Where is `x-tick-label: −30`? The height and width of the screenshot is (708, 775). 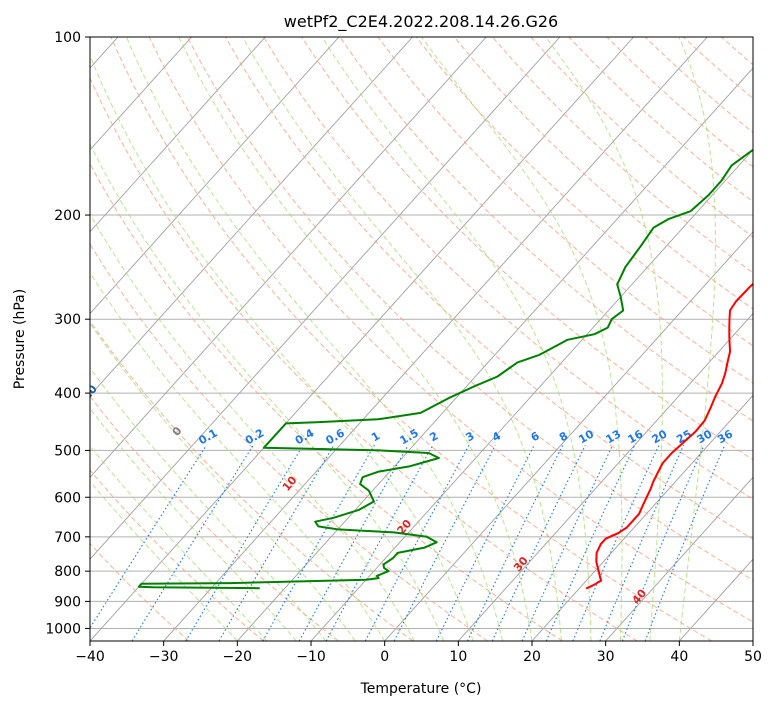 x-tick-label: −30 is located at coordinates (164, 657).